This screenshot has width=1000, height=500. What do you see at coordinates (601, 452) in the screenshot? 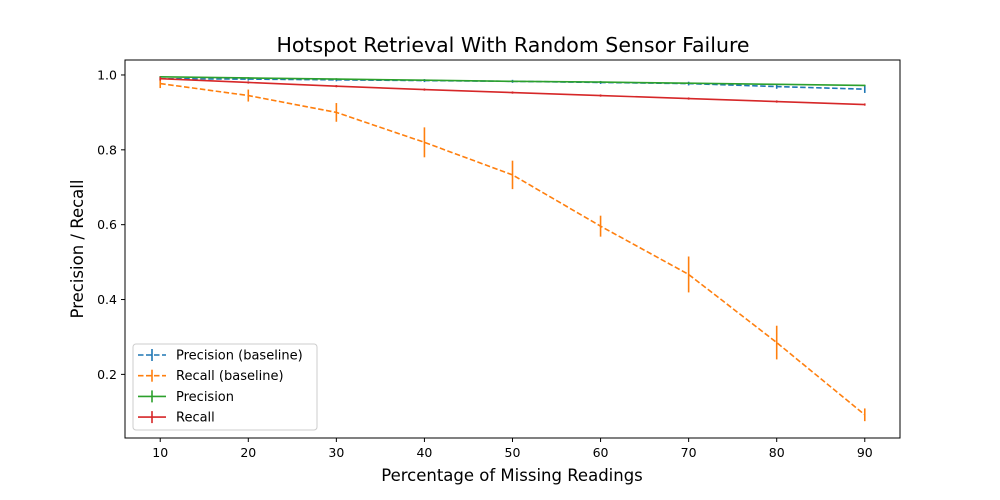
I see `x-tick-label: 60` at bounding box center [601, 452].